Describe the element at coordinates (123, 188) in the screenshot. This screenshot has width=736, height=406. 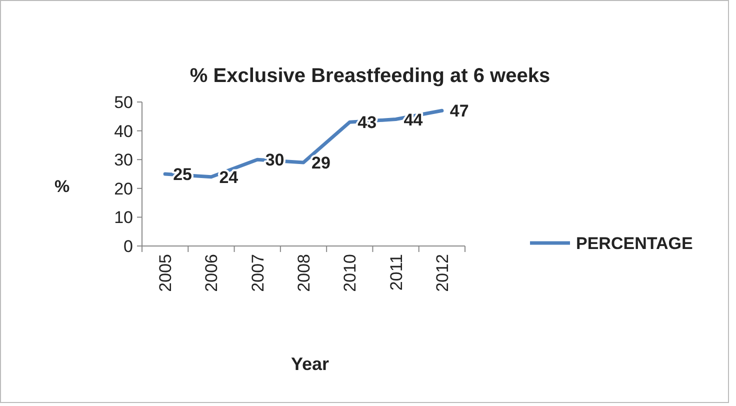
I see `y-tick-label: 20` at that location.